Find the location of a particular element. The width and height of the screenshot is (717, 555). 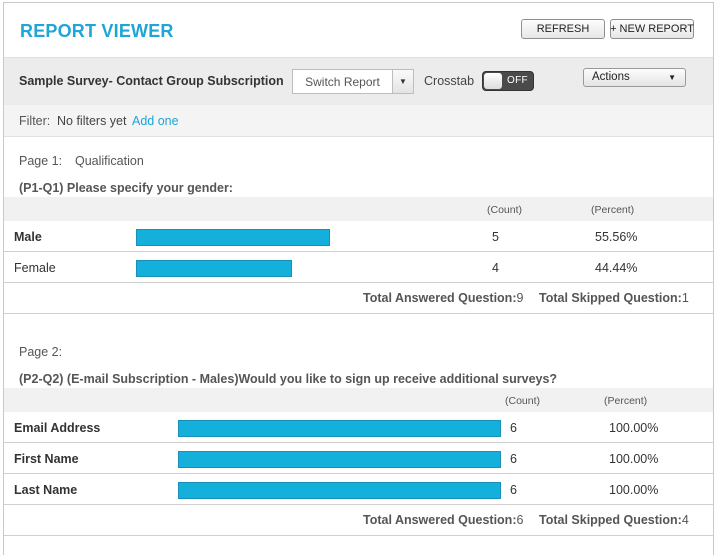

answer-label: Last Name is located at coordinates (46, 490).